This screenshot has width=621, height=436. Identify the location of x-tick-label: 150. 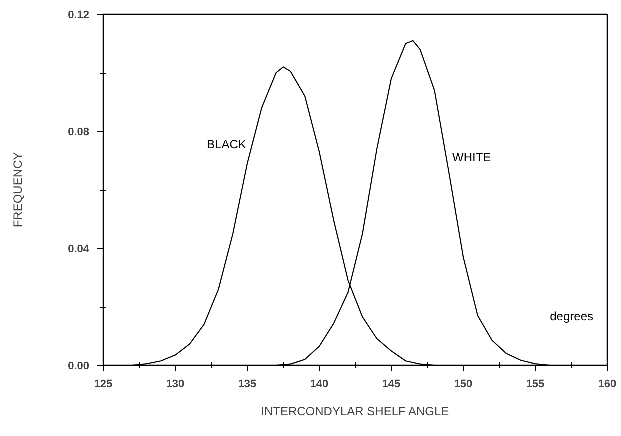
(463, 384).